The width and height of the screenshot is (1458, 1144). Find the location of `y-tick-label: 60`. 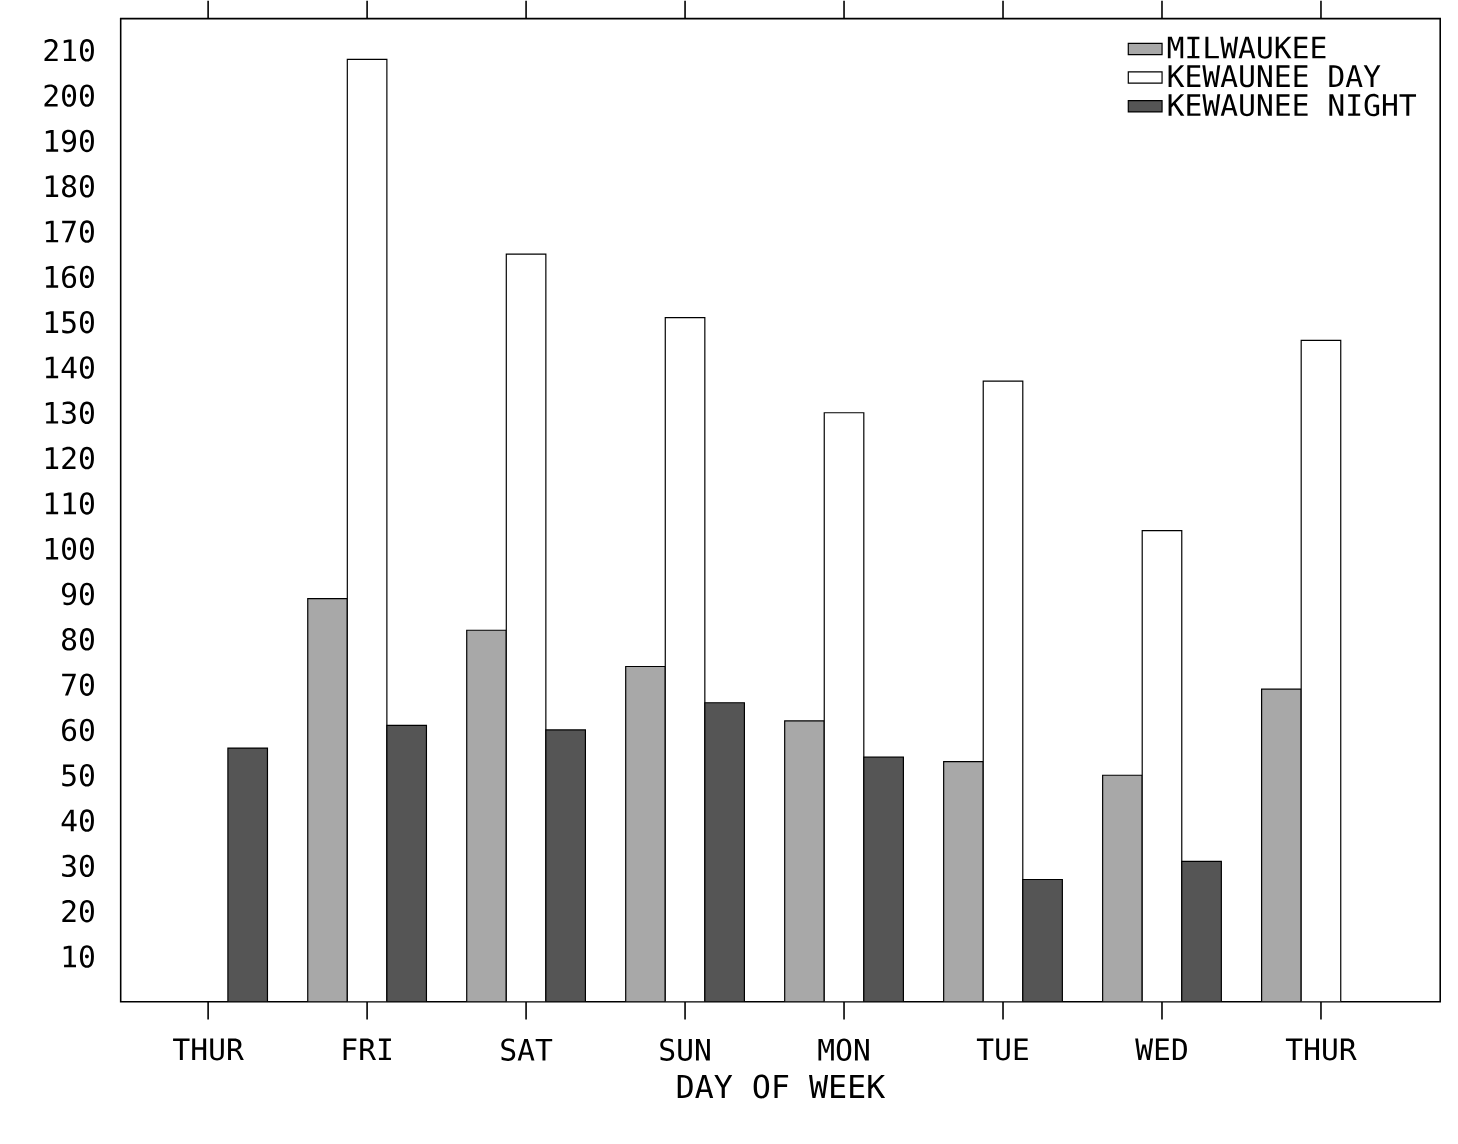

y-tick-label: 60 is located at coordinates (78, 730).